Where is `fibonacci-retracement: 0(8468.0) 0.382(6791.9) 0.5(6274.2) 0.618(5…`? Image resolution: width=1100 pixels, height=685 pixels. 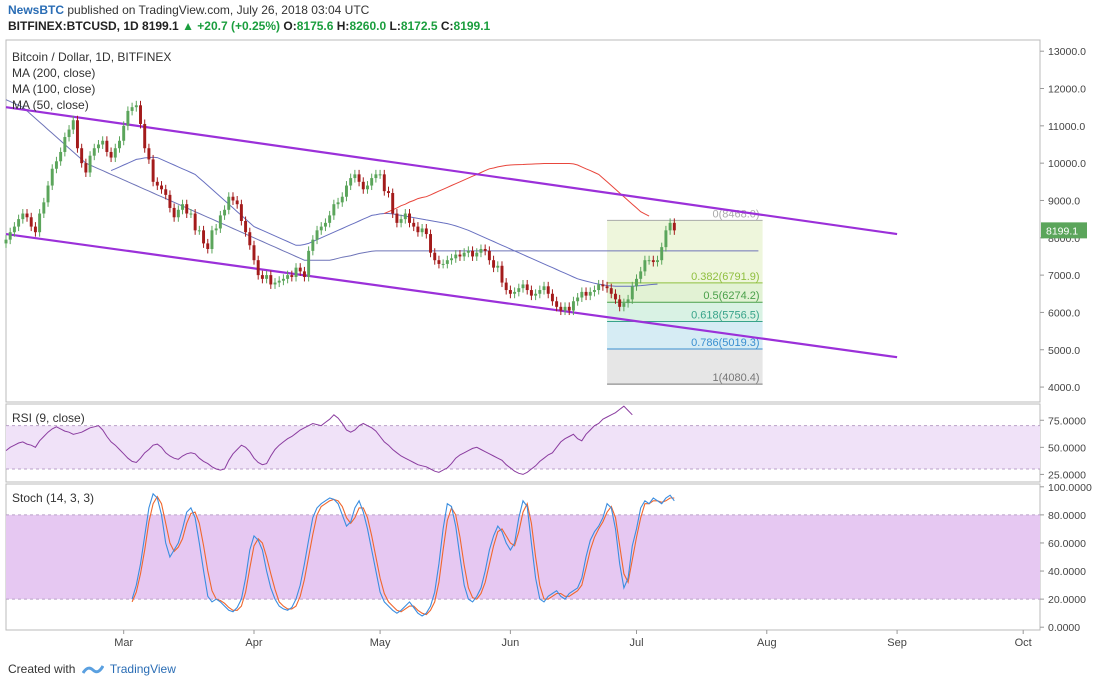 fibonacci-retracement: 0(8468.0) 0.382(6791.9) 0.5(6274.2) 0.618(5… is located at coordinates (685, 296).